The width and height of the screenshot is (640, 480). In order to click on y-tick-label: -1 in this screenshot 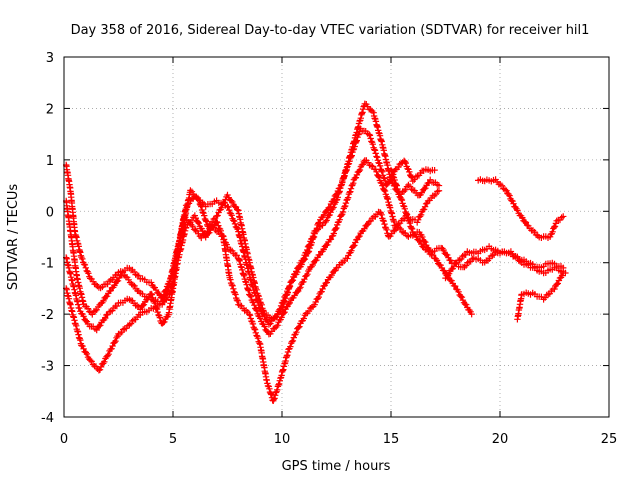, I will do `click(47, 264)`.